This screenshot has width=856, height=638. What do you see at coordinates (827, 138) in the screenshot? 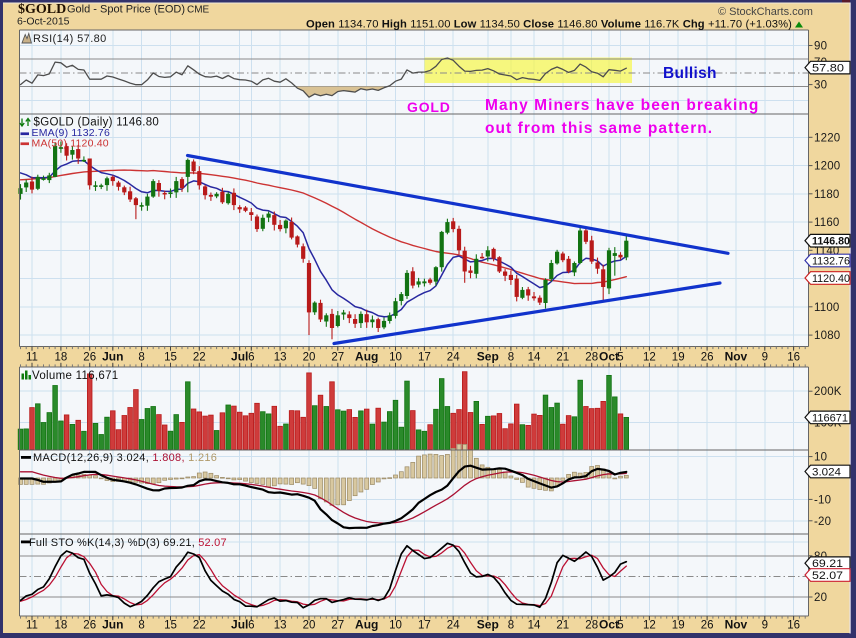
I see `svg-text: 1220` at bounding box center [827, 138].